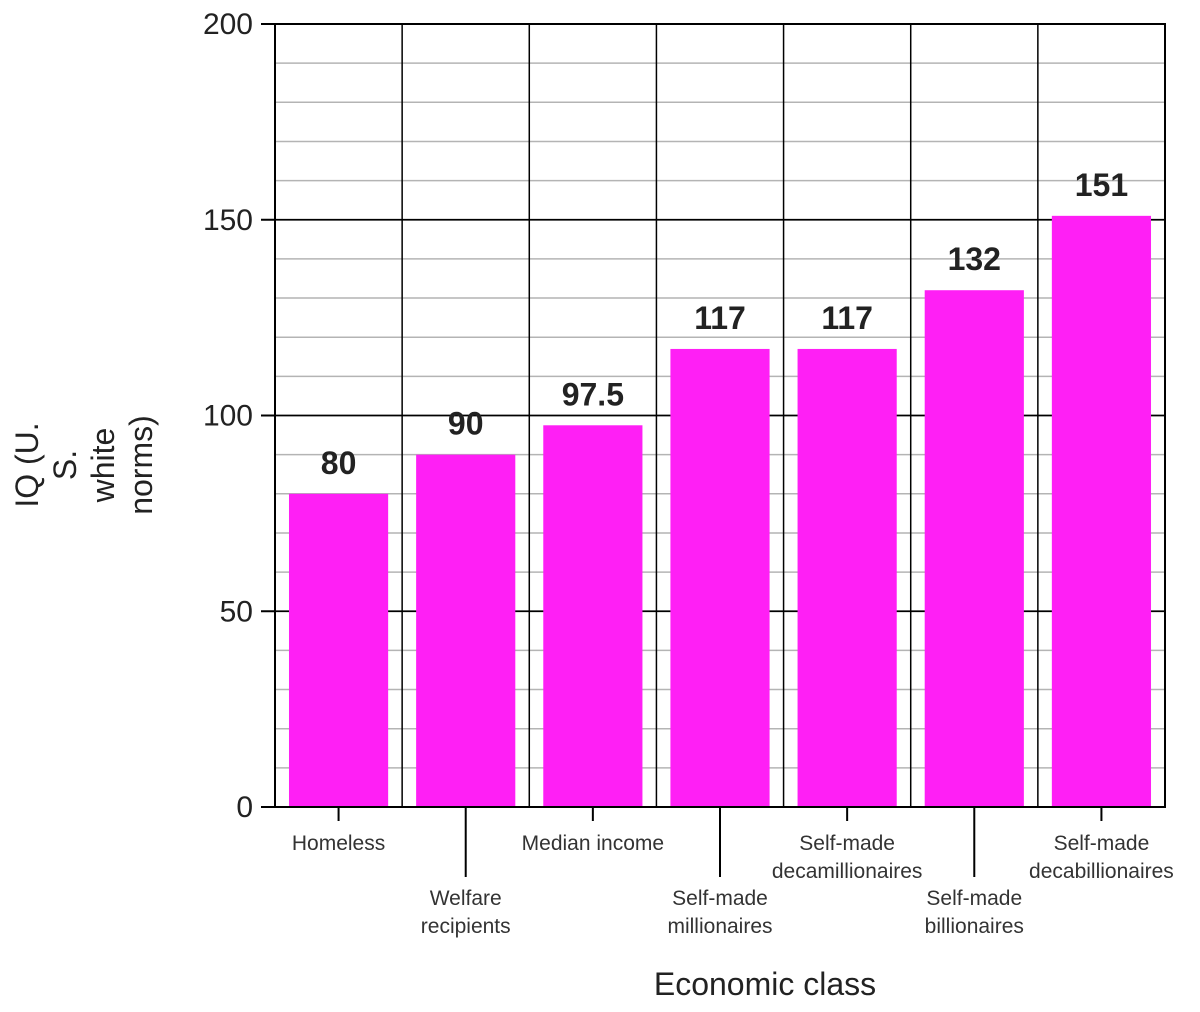 The width and height of the screenshot is (1200, 1012). Describe the element at coordinates (1101, 185) in the screenshot. I see `bar-value-label: 151` at that location.